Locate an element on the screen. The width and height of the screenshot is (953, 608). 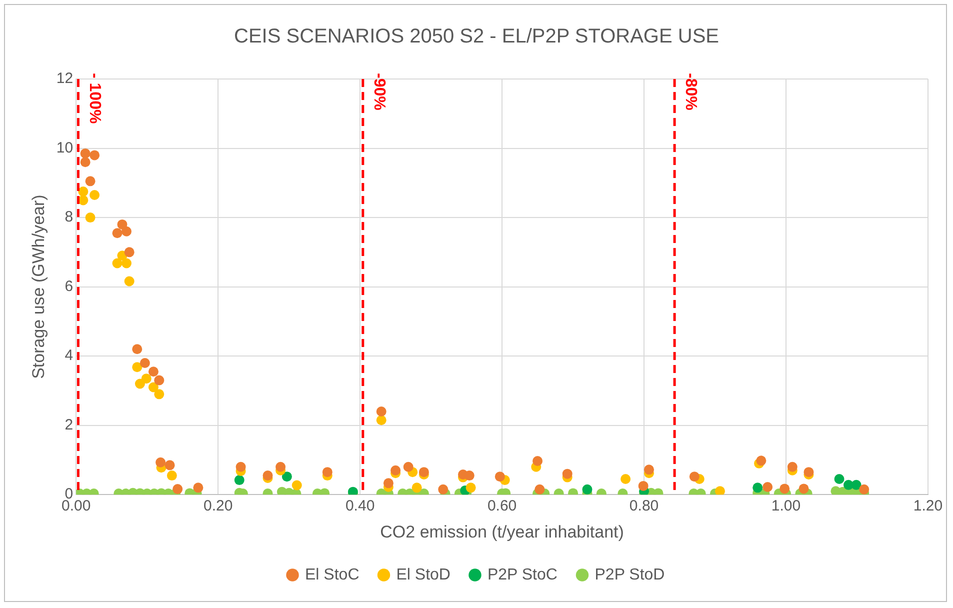
annotation: -80% is located at coordinates (691, 91).